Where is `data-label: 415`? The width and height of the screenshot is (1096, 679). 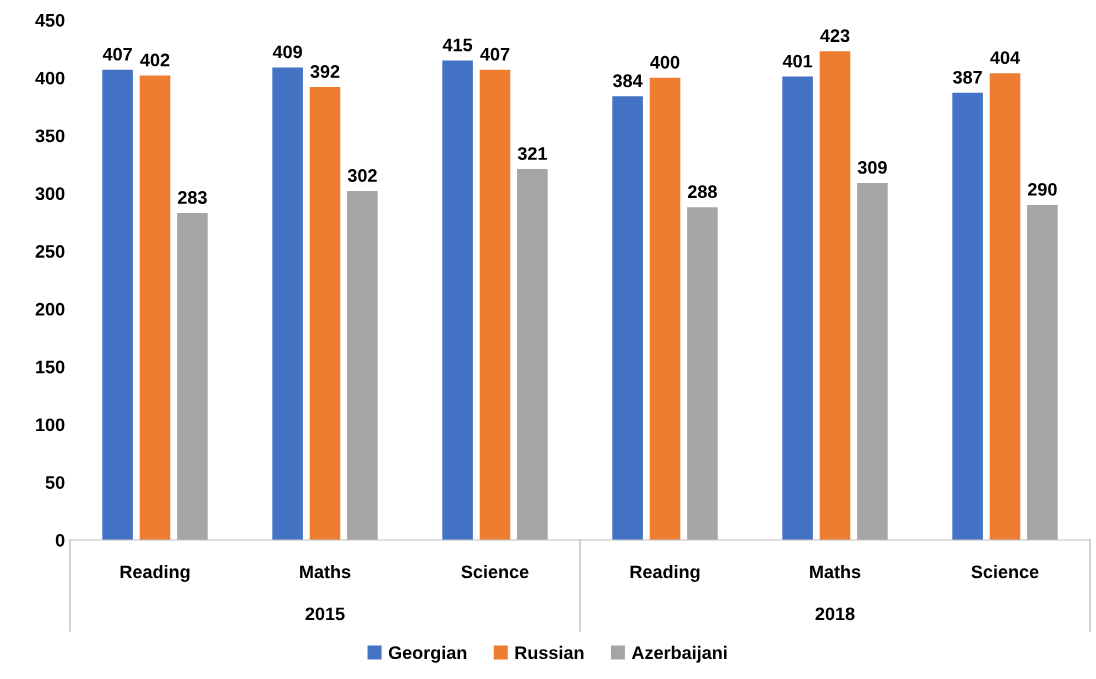
data-label: 415 is located at coordinates (457, 45).